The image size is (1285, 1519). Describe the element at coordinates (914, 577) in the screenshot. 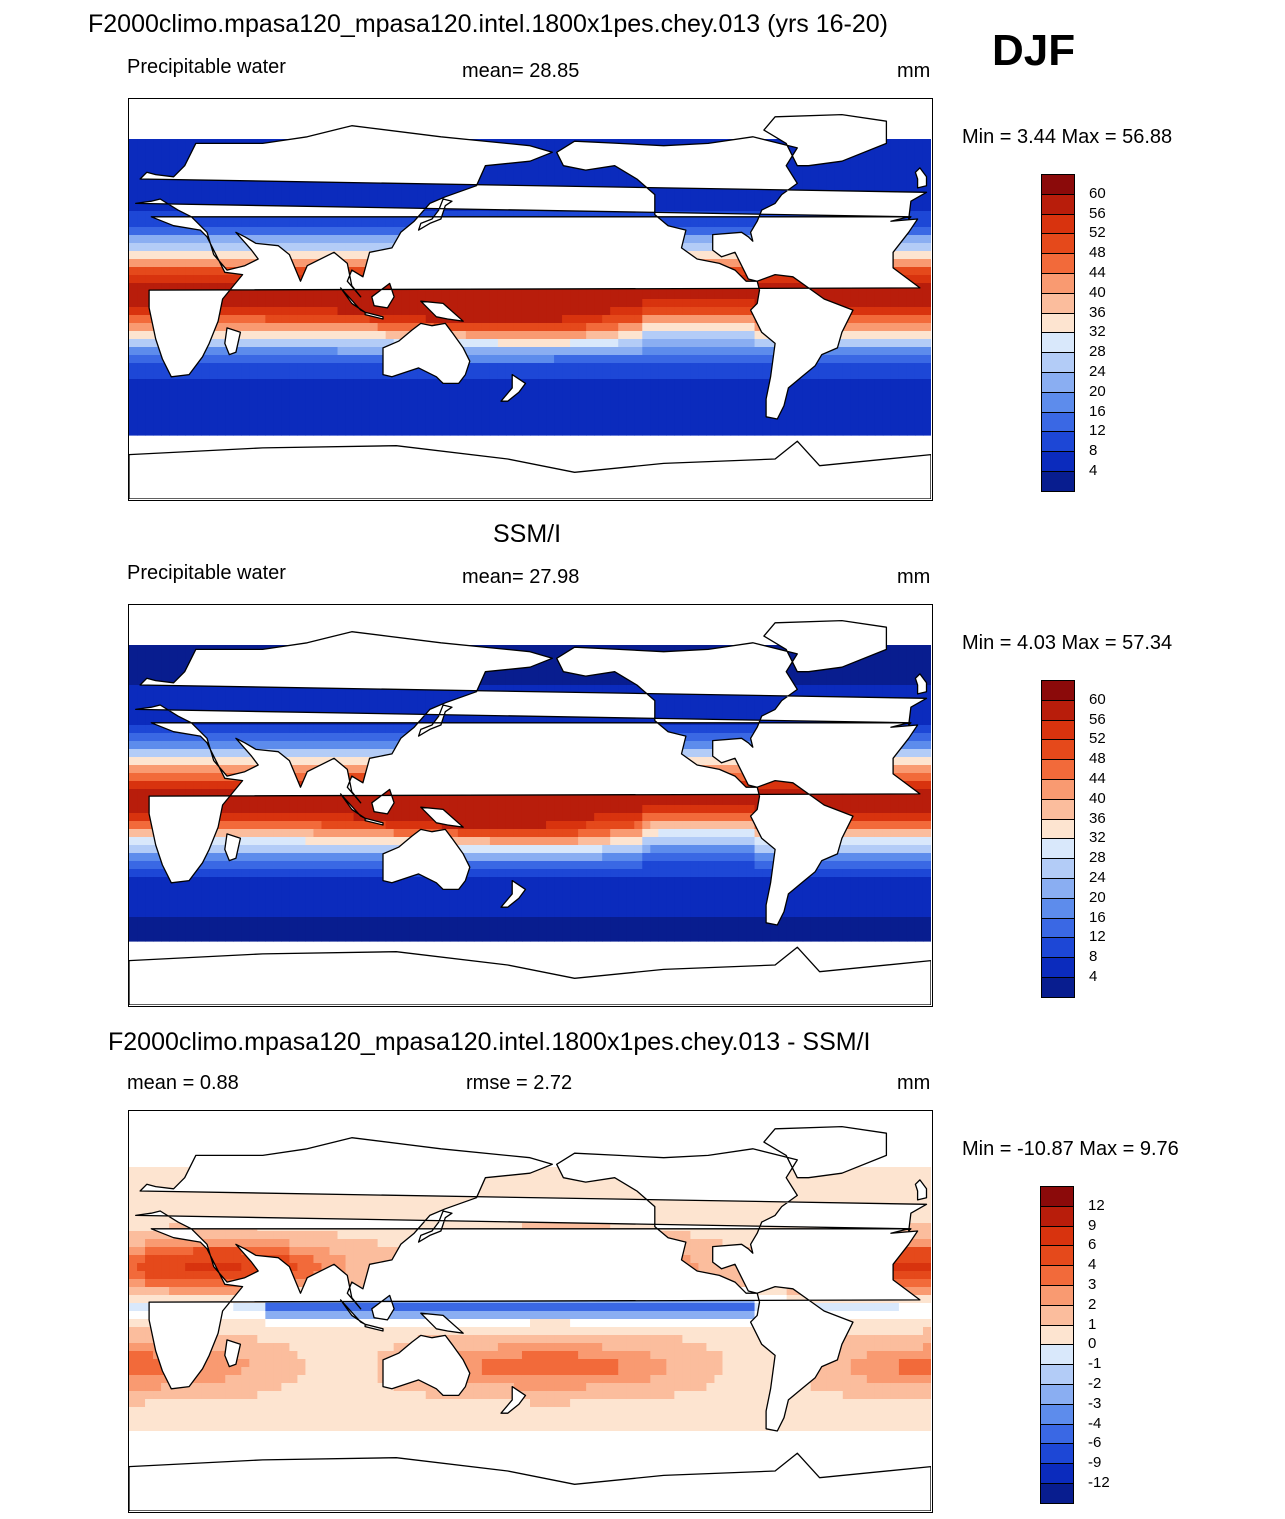

I see `obs-units-label: mm` at that location.